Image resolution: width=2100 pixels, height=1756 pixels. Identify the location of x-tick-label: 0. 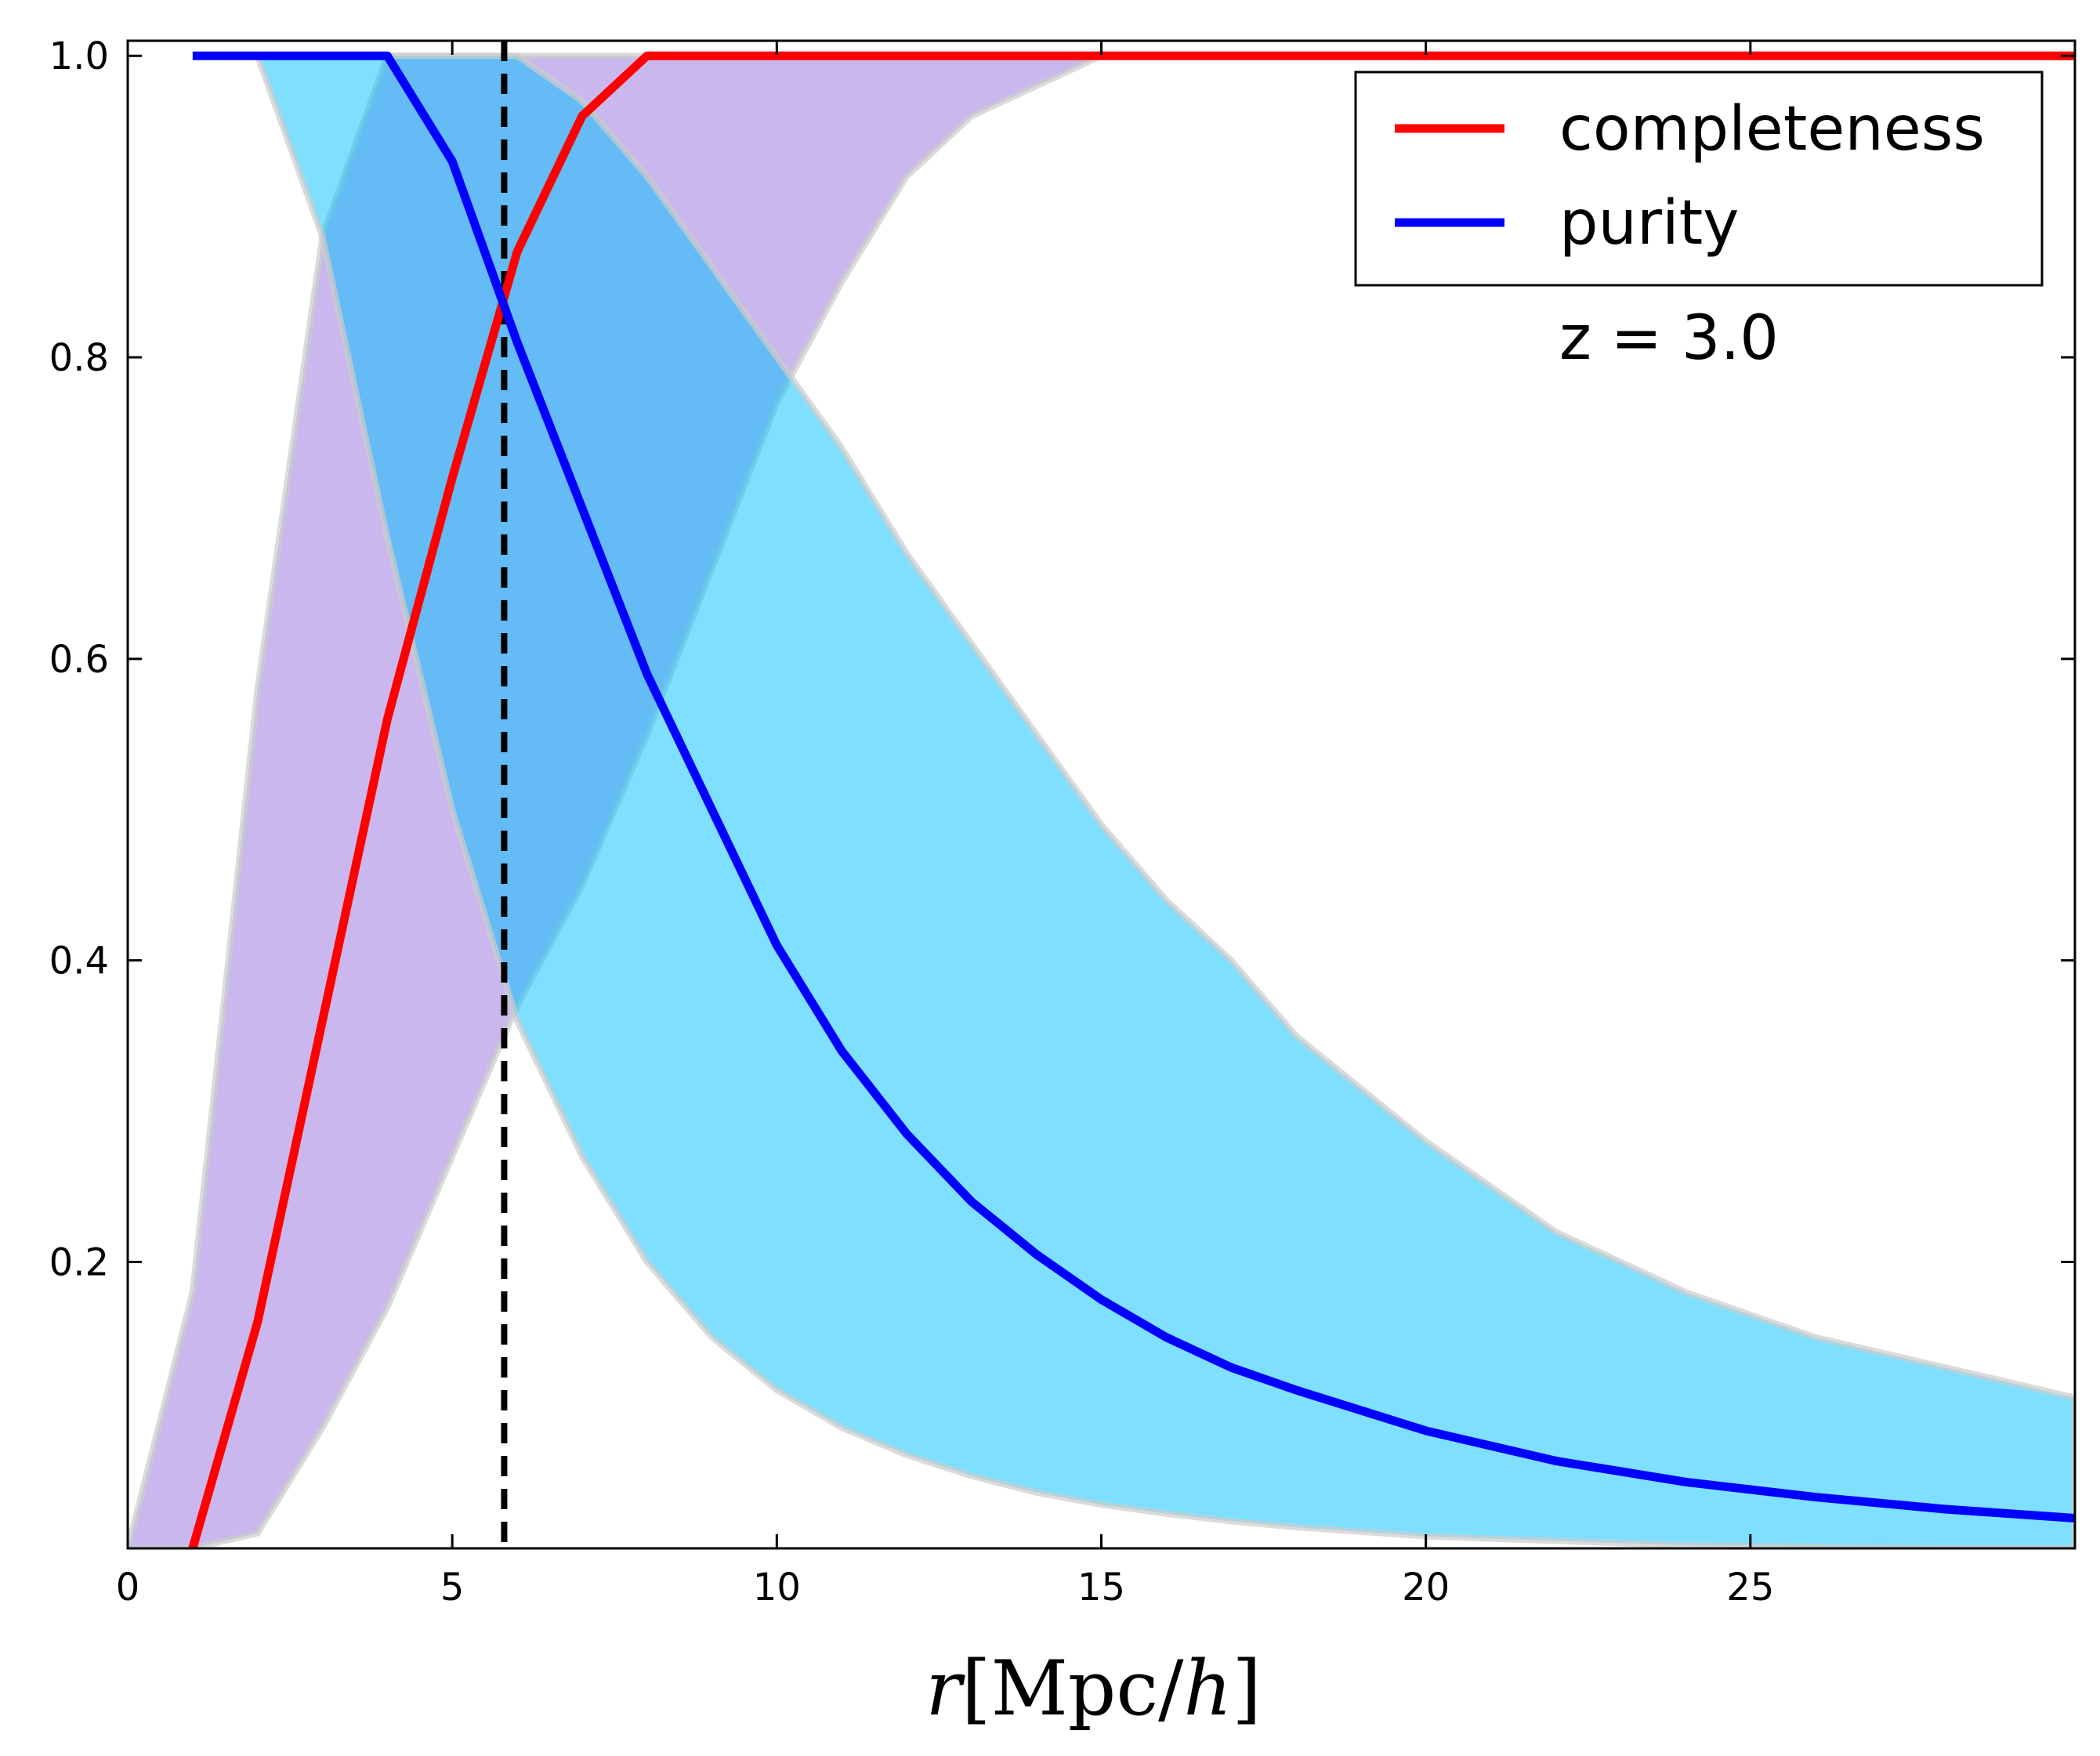
(128, 1587).